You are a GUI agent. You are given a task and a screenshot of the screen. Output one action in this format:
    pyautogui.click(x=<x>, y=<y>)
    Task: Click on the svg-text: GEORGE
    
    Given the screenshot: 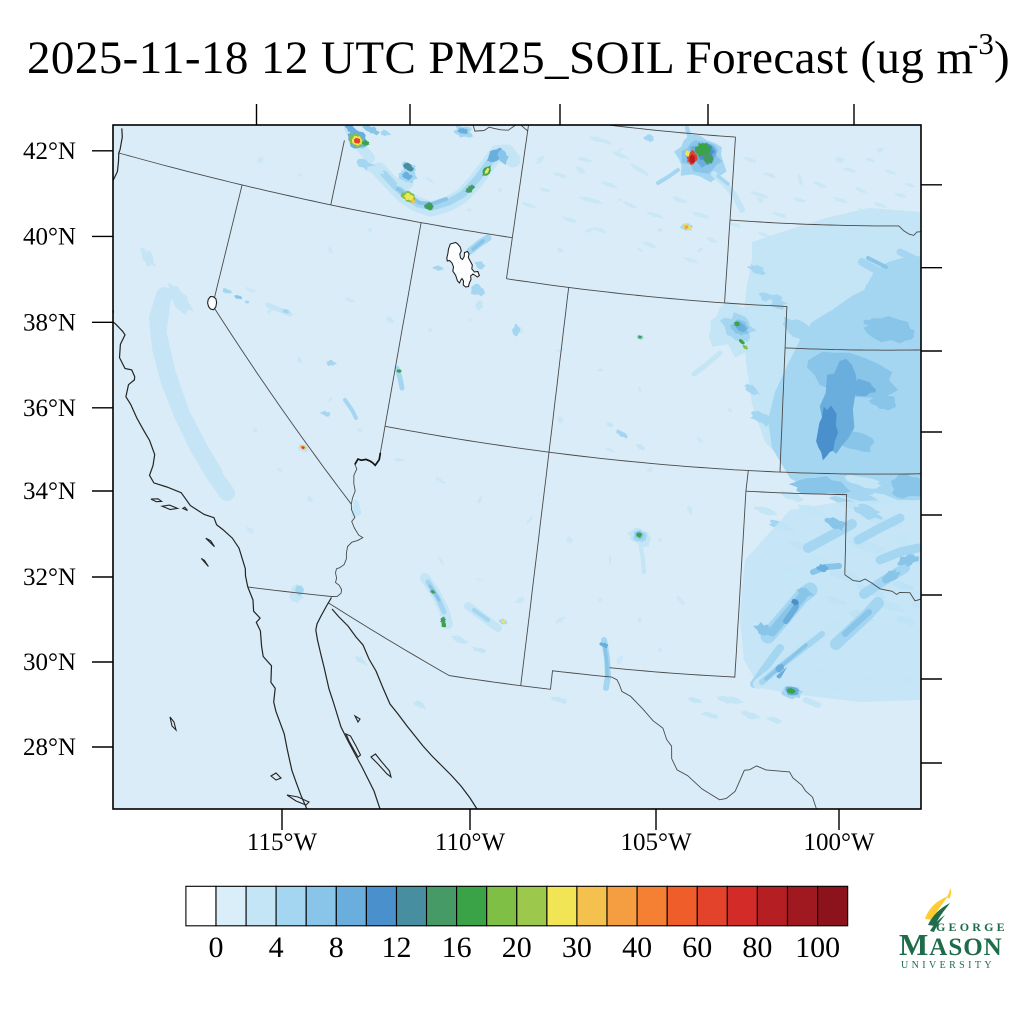 What is the action you would take?
    pyautogui.click(x=972, y=927)
    